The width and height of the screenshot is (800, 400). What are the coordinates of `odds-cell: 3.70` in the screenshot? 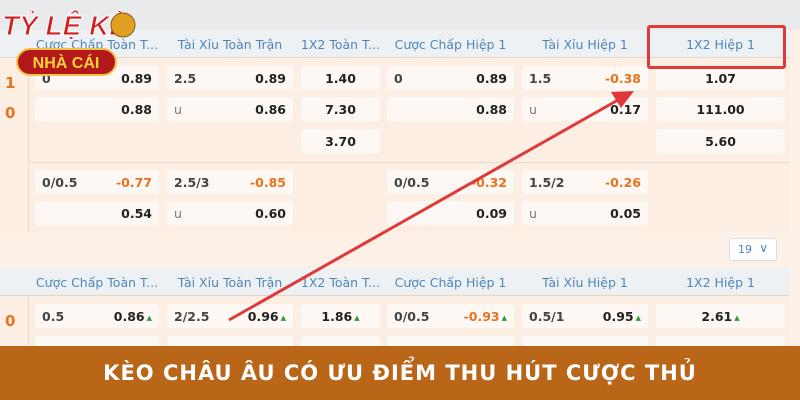 It's located at (340, 141).